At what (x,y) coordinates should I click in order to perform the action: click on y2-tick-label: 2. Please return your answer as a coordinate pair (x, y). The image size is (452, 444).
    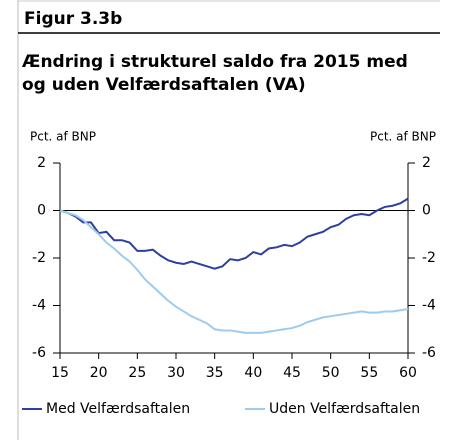
    Looking at the image, I should click on (426, 163).